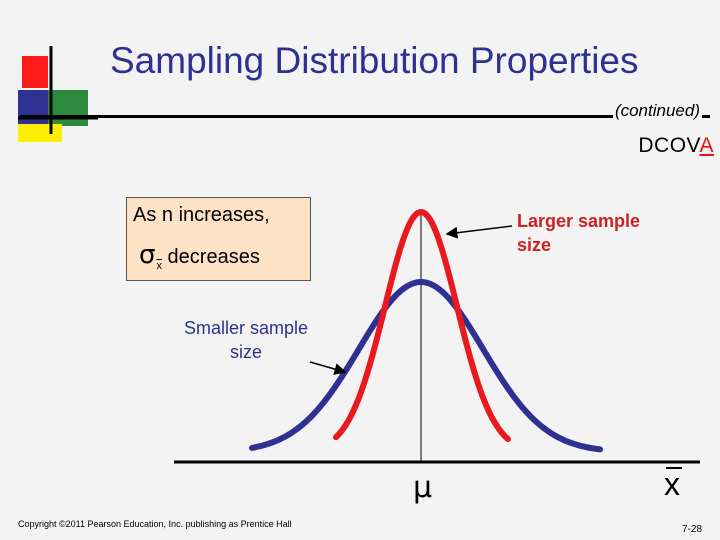 Image resolution: width=720 pixels, height=540 pixels. What do you see at coordinates (213, 257) in the screenshot?
I see `note-decreases: decreases` at bounding box center [213, 257].